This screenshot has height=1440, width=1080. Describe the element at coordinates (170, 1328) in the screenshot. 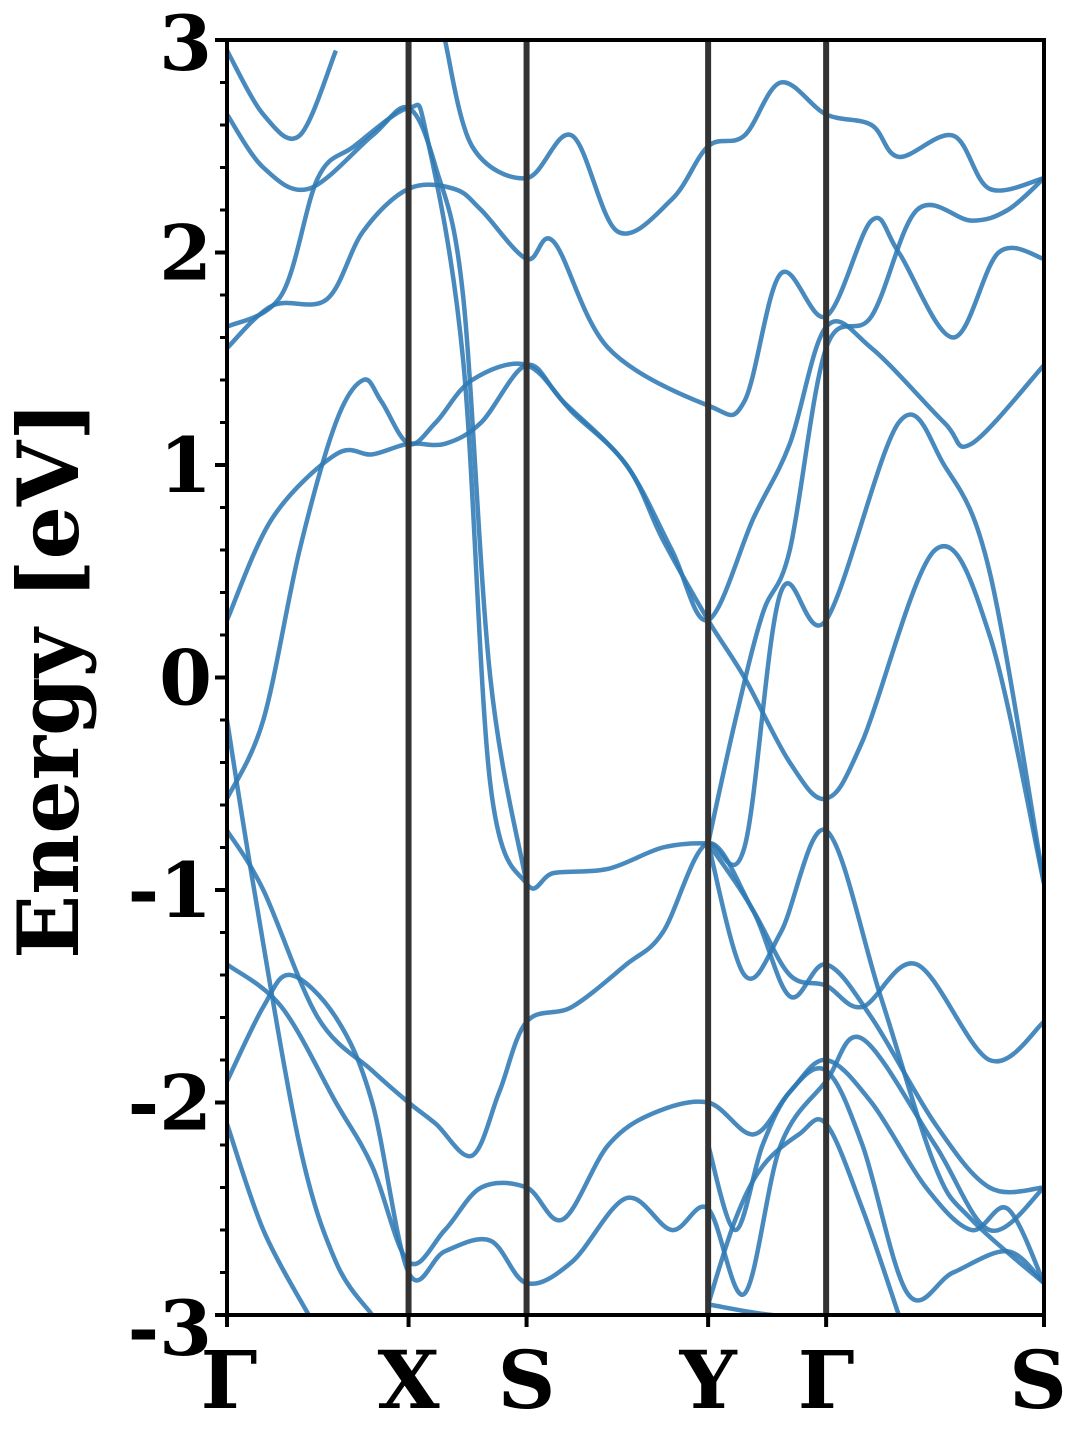

I see `y-tick-label: -3` at that location.